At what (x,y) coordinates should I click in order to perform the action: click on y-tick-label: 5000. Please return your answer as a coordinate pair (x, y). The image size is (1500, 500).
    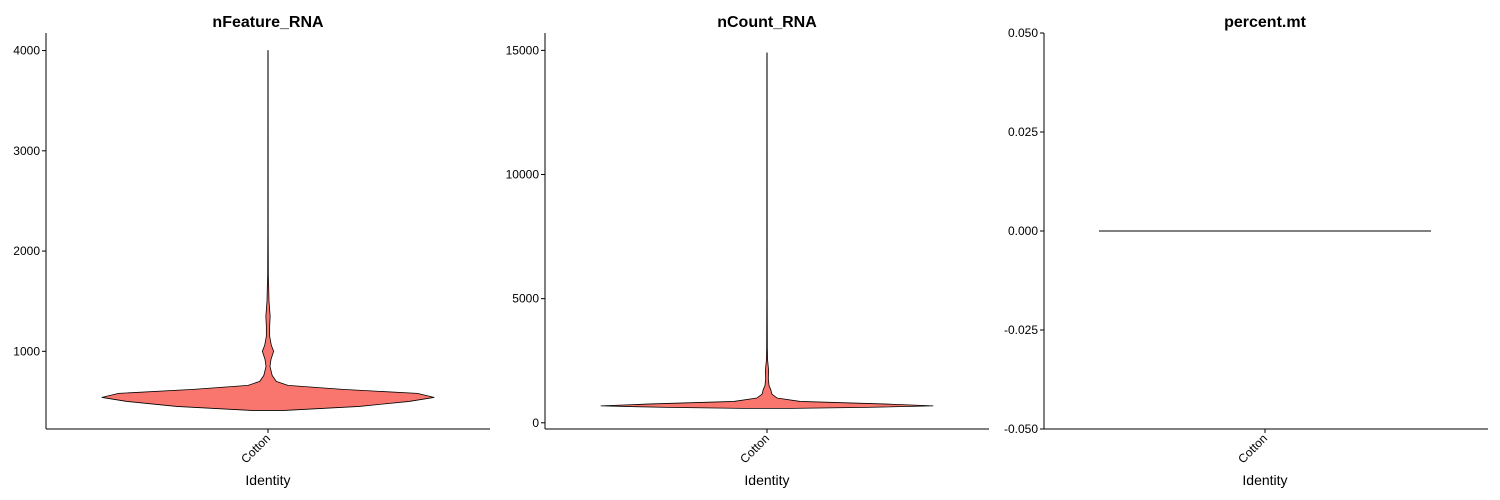
    Looking at the image, I should click on (525, 299).